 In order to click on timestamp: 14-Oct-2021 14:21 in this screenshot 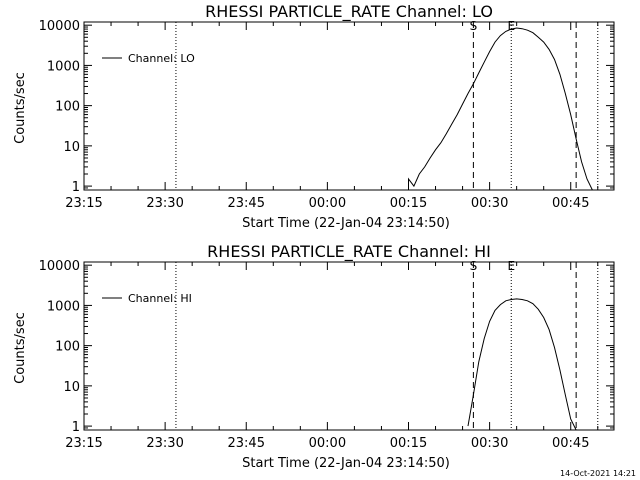, I will do `click(598, 473)`.